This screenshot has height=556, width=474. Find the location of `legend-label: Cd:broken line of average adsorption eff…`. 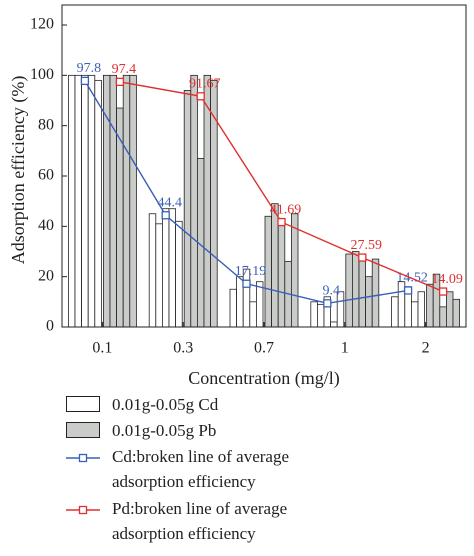

legend-label: Cd:broken line of average adsorption eff… is located at coordinates (201, 469).